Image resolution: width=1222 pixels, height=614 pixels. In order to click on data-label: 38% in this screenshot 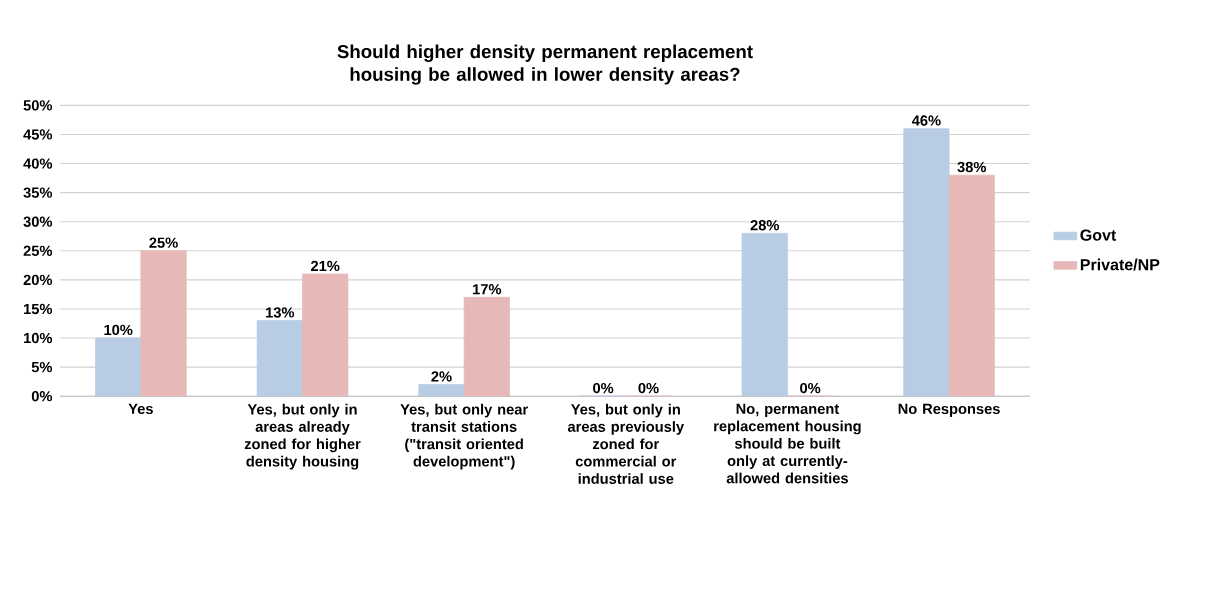, I will do `click(972, 167)`.